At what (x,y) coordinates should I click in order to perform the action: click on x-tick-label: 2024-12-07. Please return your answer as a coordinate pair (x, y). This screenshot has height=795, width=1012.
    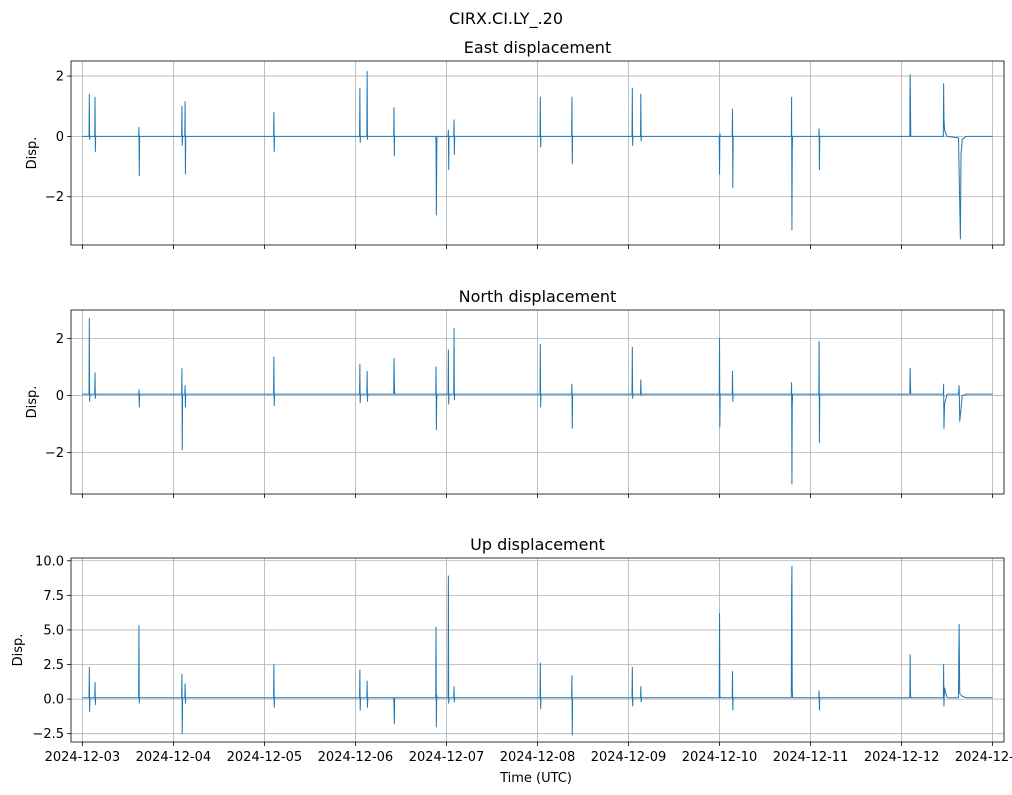
    Looking at the image, I should click on (447, 757).